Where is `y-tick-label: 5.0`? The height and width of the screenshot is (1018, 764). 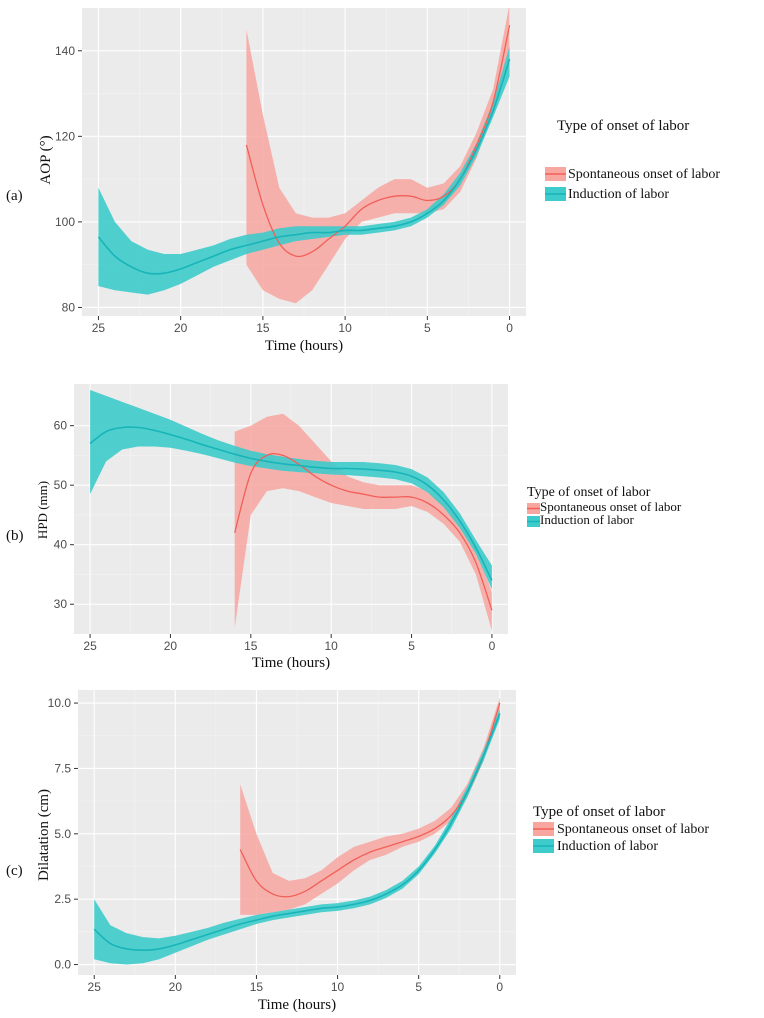 y-tick-label: 5.0 is located at coordinates (62, 834).